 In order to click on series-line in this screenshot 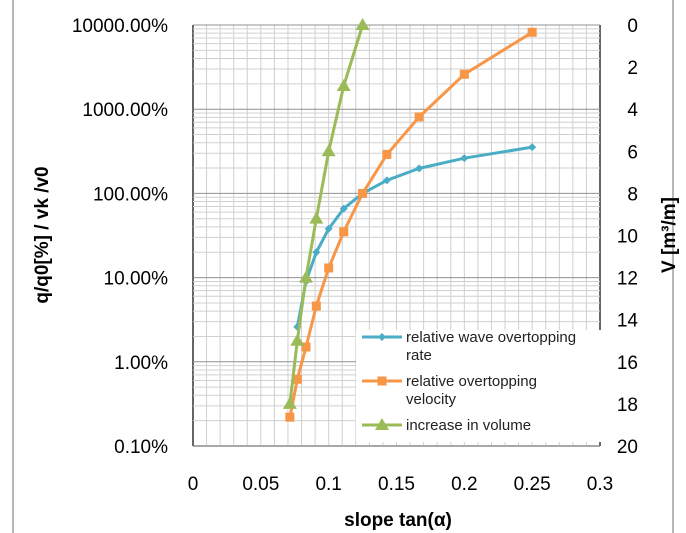, I will do `click(414, 236)`.